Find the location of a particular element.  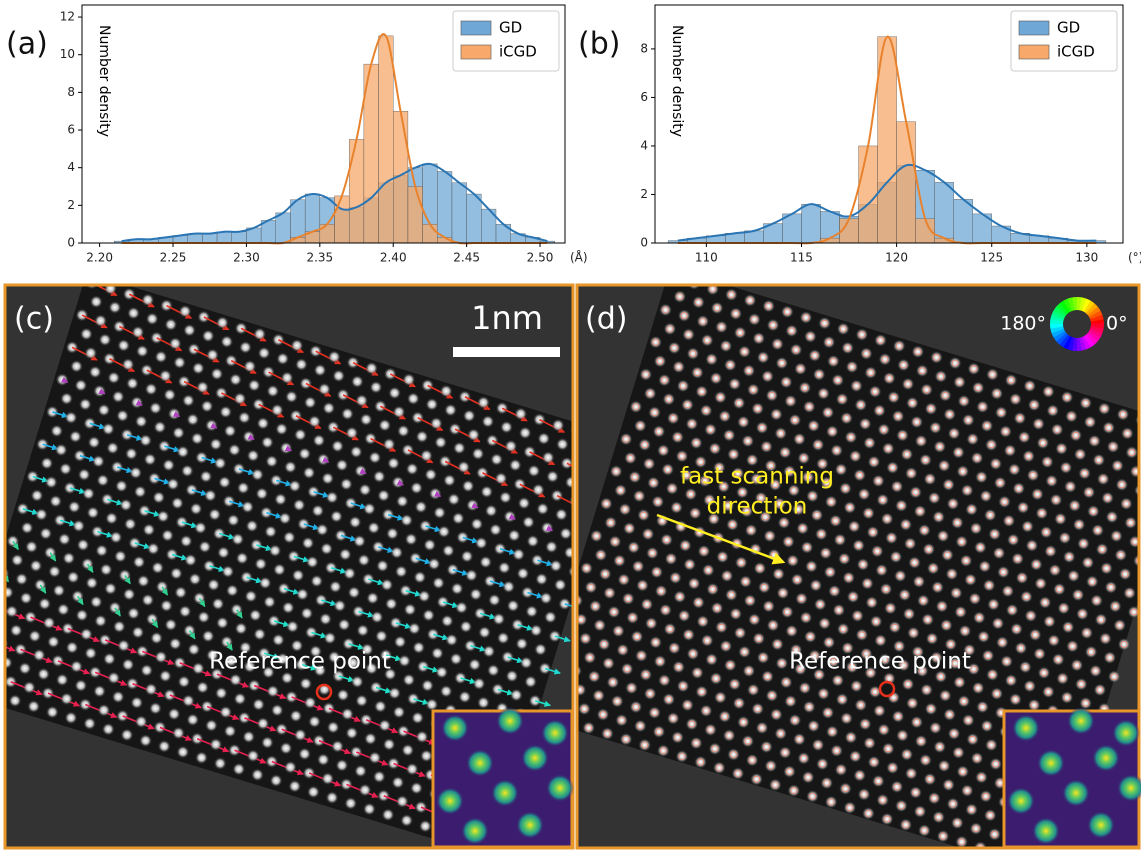

x-tick-label: 2.35 is located at coordinates (319, 258).